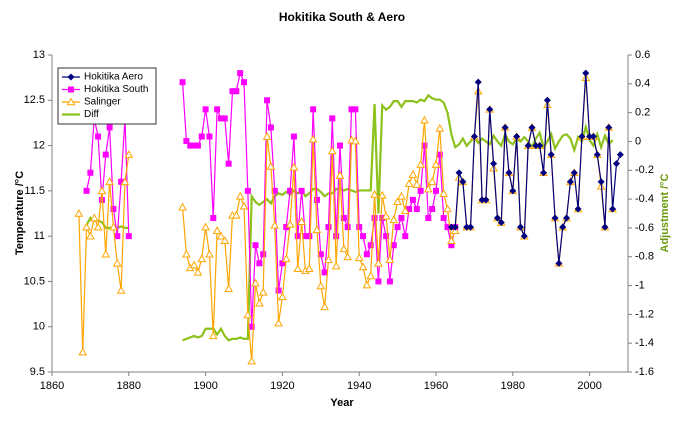  I want to click on x-tick-label: 1920, so click(282, 386).